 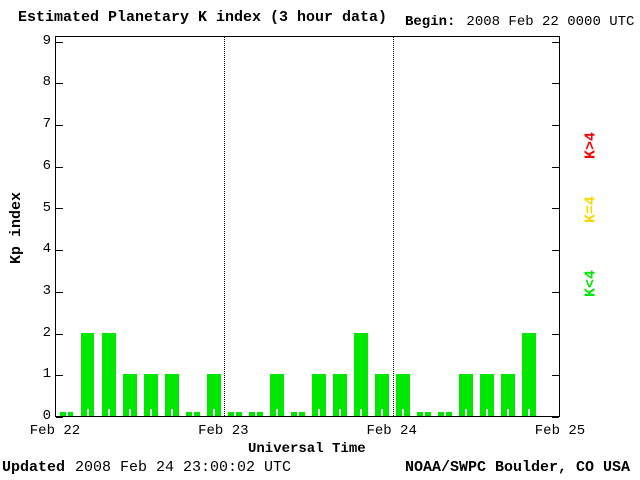 What do you see at coordinates (550, 22) in the screenshot?
I see `begin-value: 2008 Feb 22 0000 UTC` at bounding box center [550, 22].